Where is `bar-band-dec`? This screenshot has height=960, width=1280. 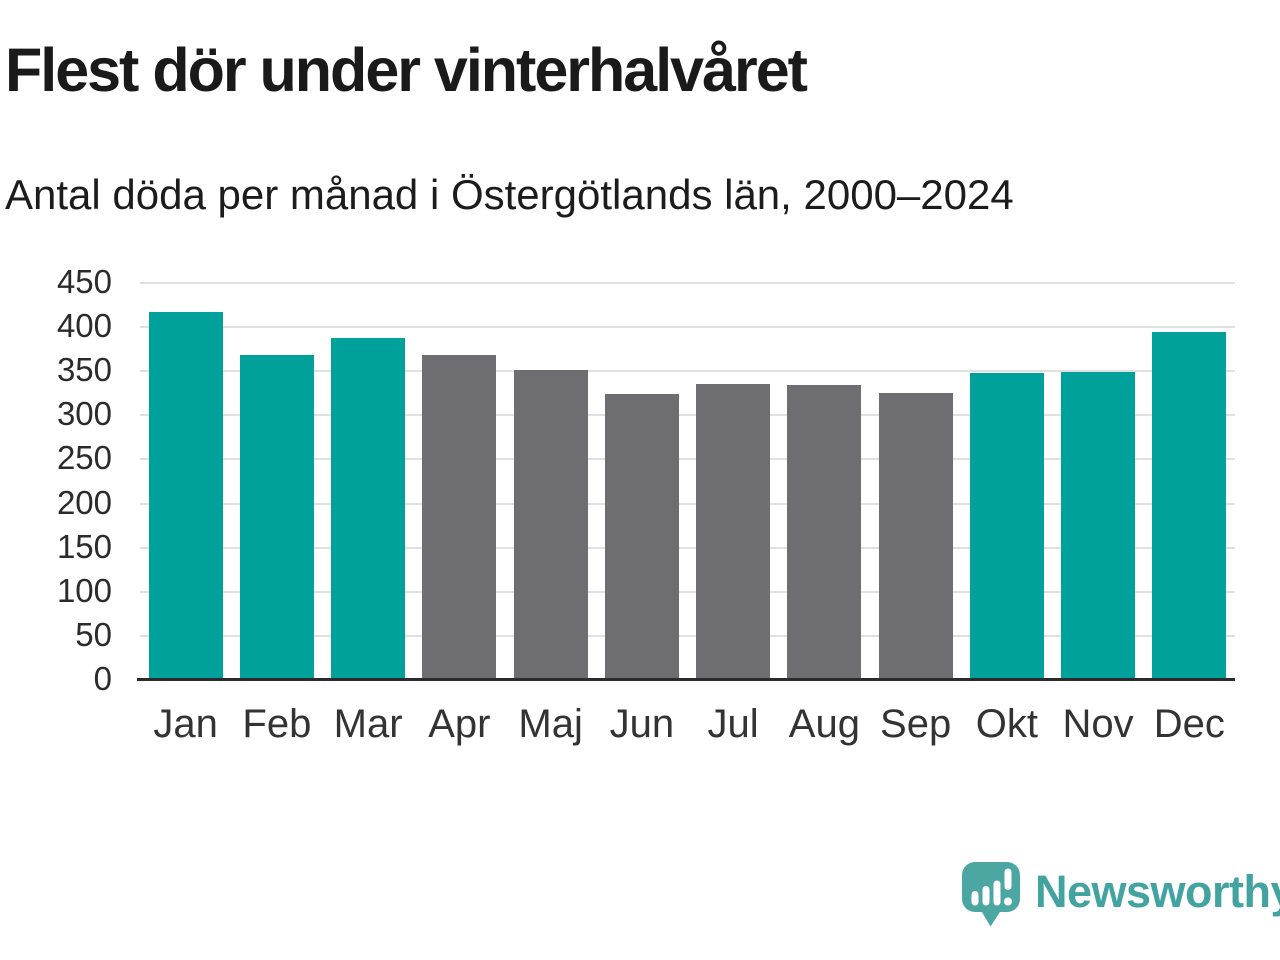 bar-band-dec is located at coordinates (1189, 481).